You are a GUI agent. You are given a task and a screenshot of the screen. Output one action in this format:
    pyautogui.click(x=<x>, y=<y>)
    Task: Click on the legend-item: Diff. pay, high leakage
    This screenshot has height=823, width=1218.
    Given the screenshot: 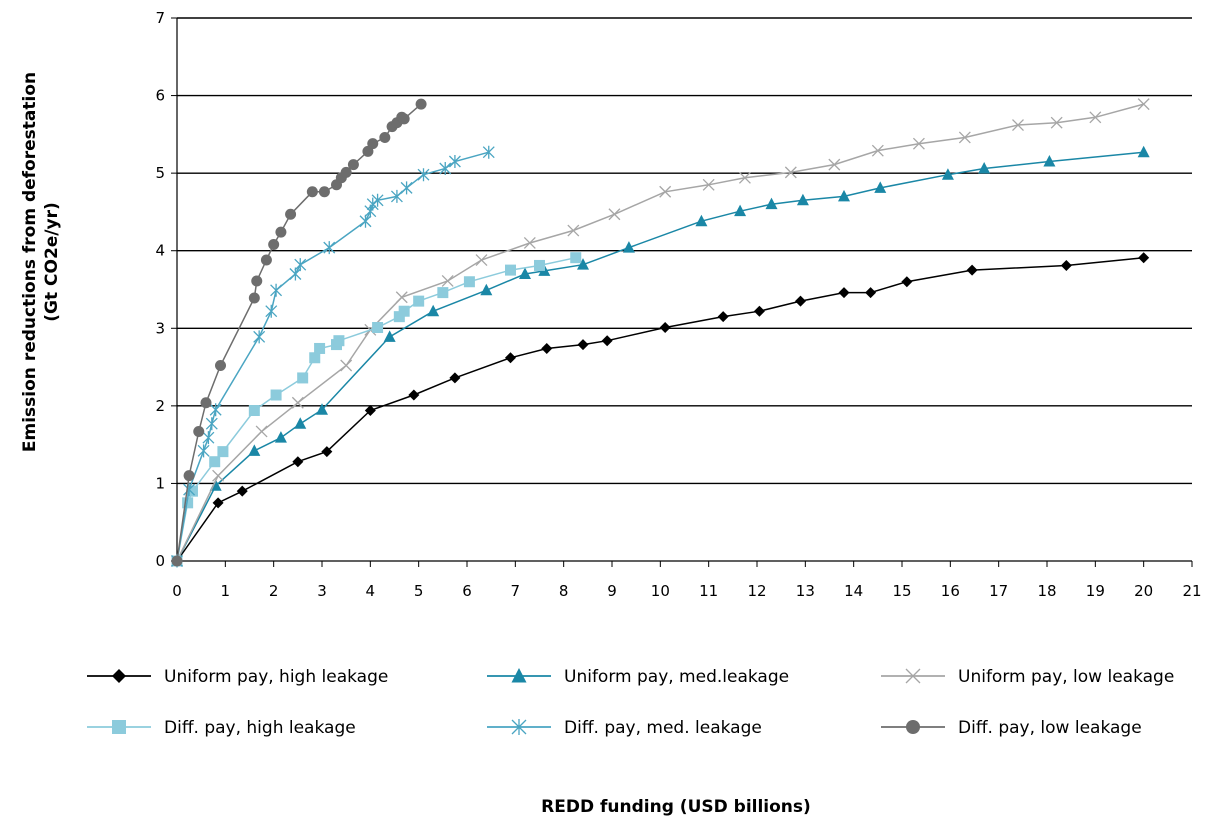 What is the action you would take?
    pyautogui.click(x=221, y=728)
    